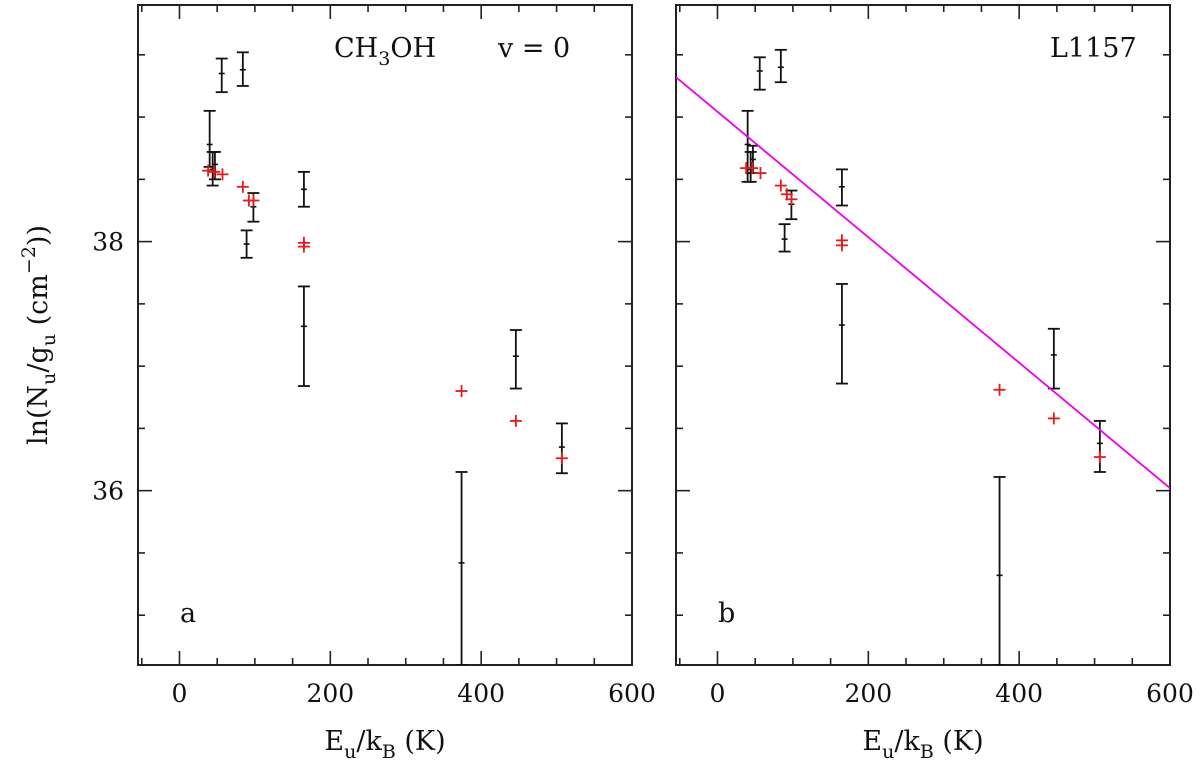  Describe the element at coordinates (868, 693) in the screenshot. I see `panel-b-x-tick-label: 200` at that location.